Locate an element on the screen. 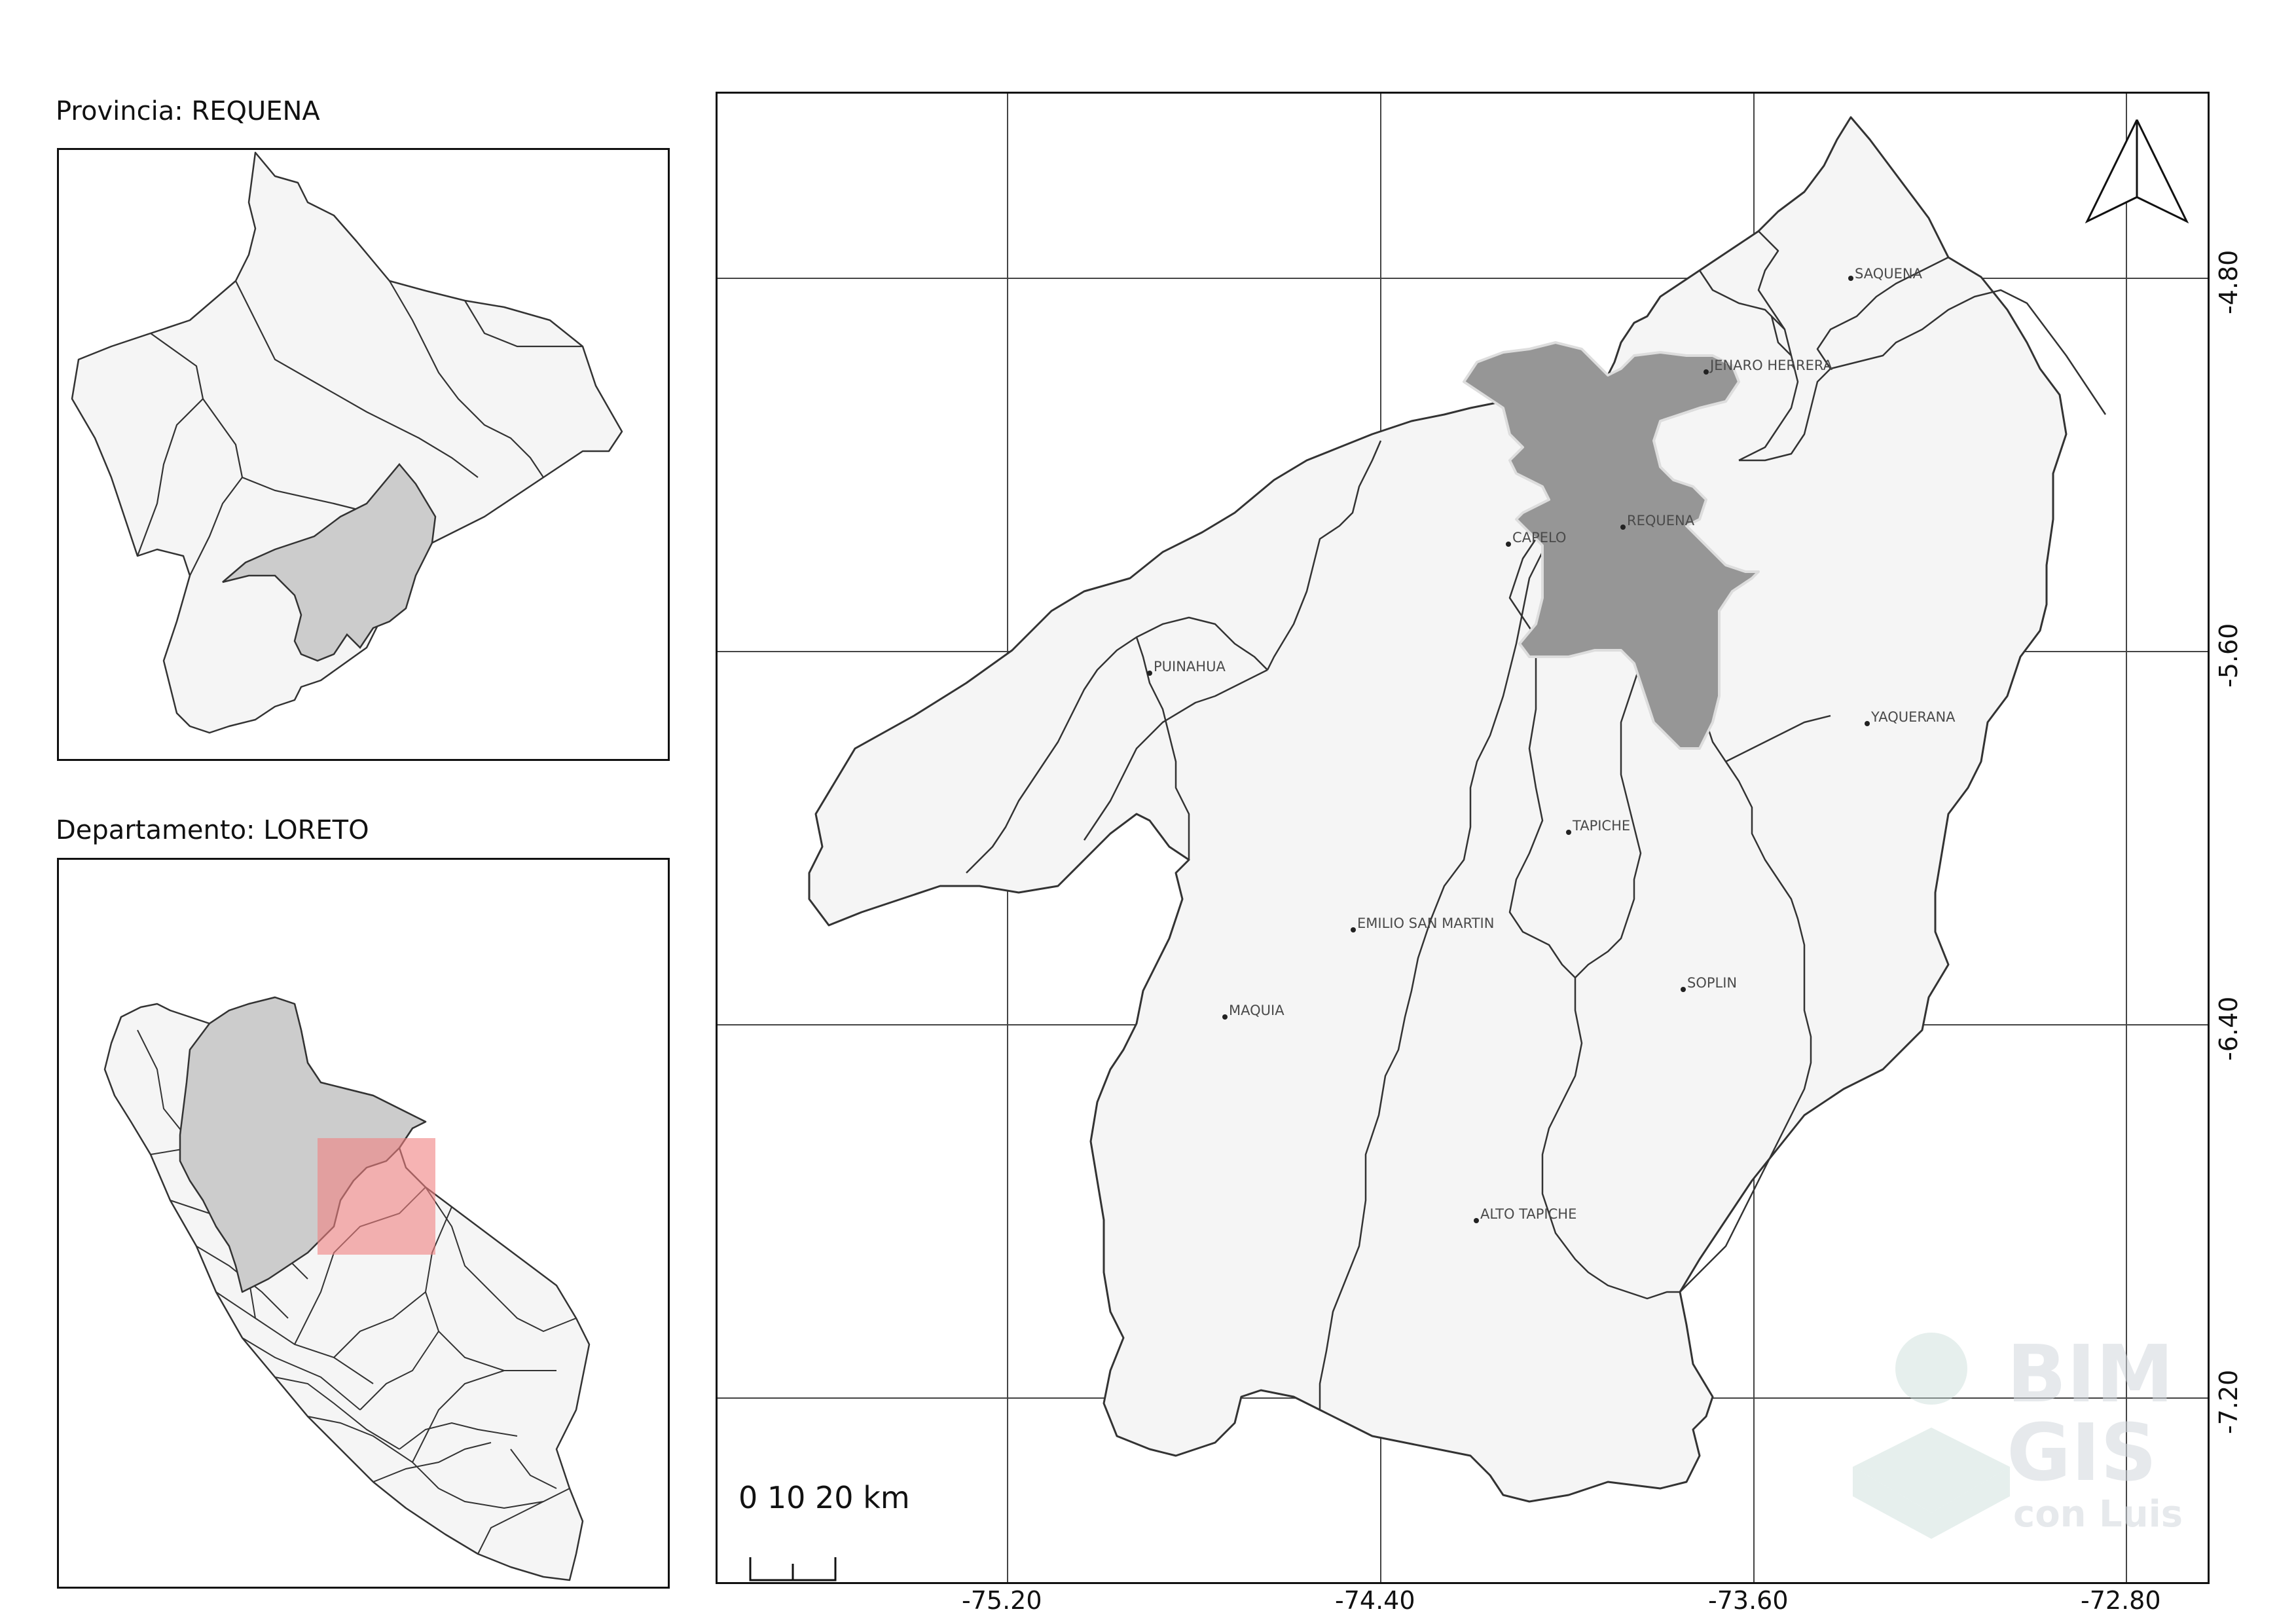 This screenshot has width=2296, height=1624. department-inset-map is located at coordinates (363, 1223).